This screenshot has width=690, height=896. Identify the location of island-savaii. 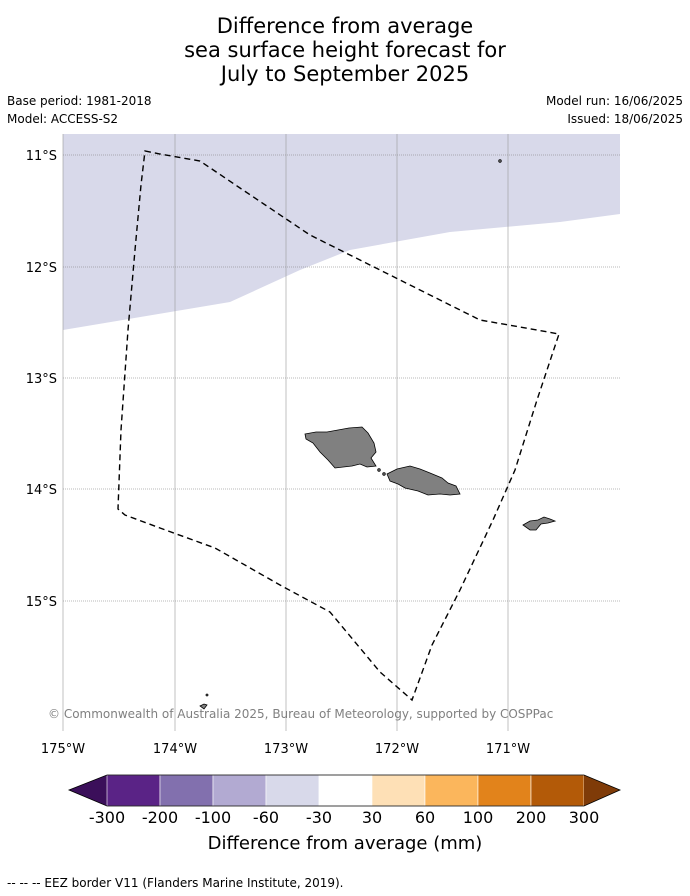
(340, 447).